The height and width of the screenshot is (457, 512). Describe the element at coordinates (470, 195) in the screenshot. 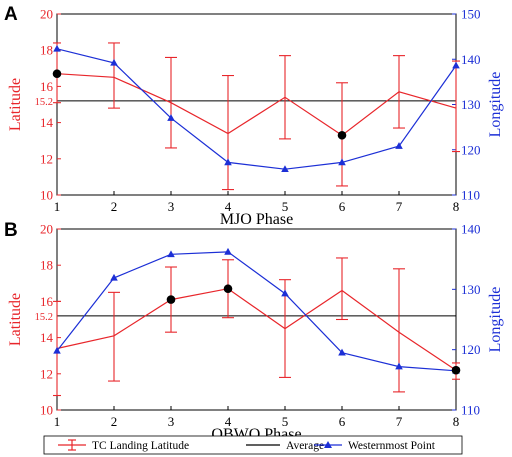

I see `panel-a-ytick-right-label: 110` at that location.